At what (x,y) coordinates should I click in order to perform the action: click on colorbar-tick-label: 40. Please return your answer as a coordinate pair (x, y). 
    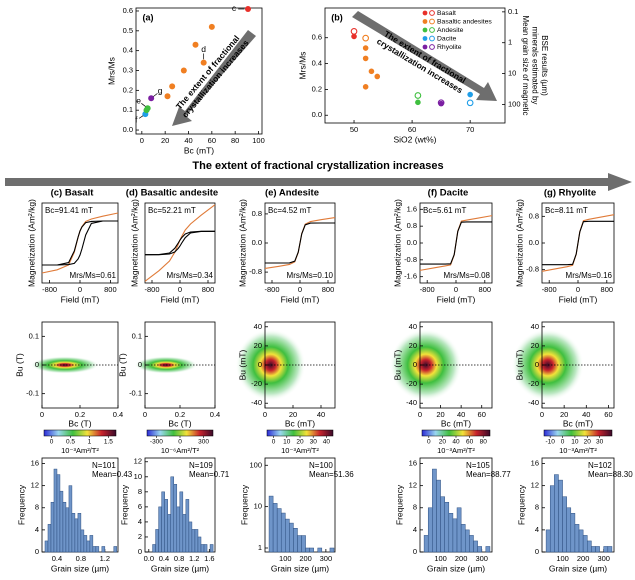
    Looking at the image, I should click on (456, 442).